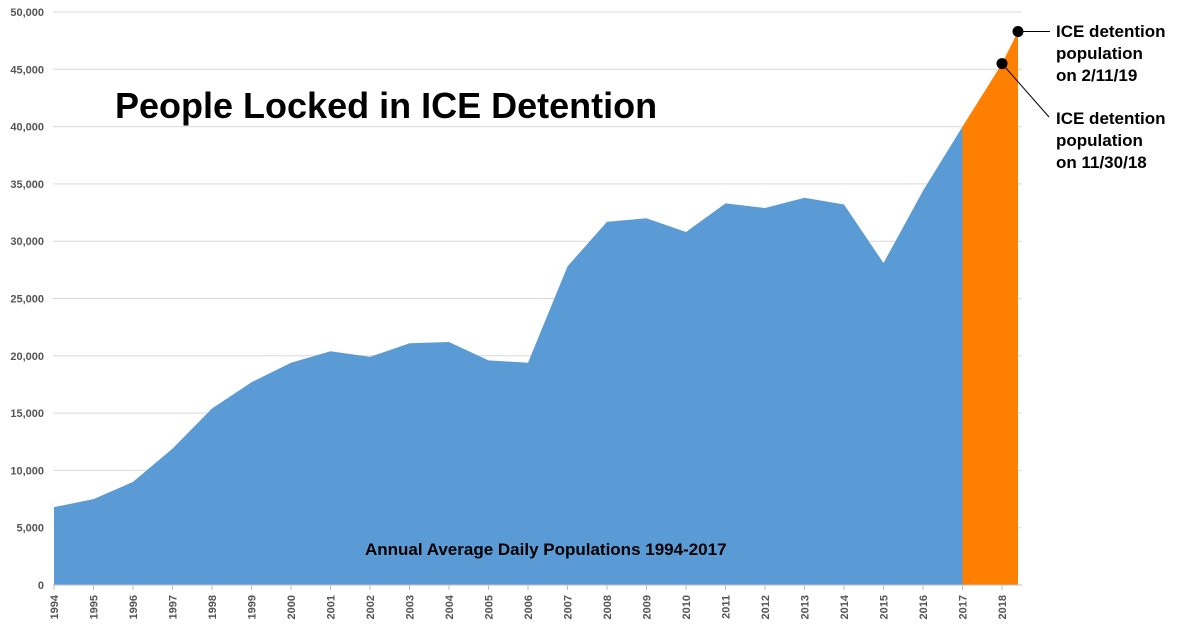  What do you see at coordinates (27, 414) in the screenshot?
I see `y-tick-label: 15,000` at bounding box center [27, 414].